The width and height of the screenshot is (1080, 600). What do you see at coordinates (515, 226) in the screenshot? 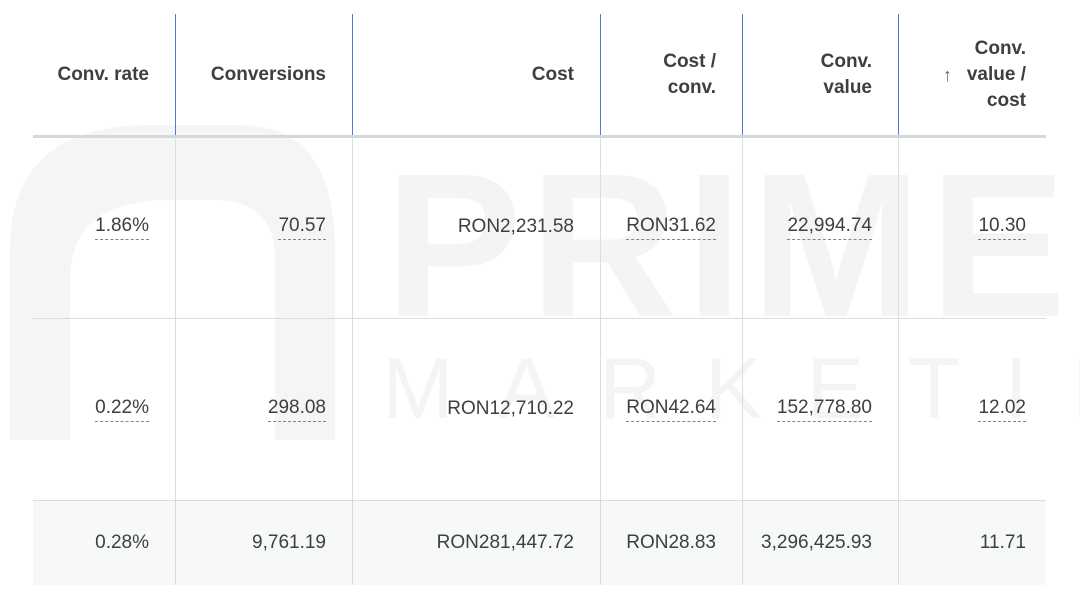
I see `cell-value: RON2,231.58` at bounding box center [515, 226].